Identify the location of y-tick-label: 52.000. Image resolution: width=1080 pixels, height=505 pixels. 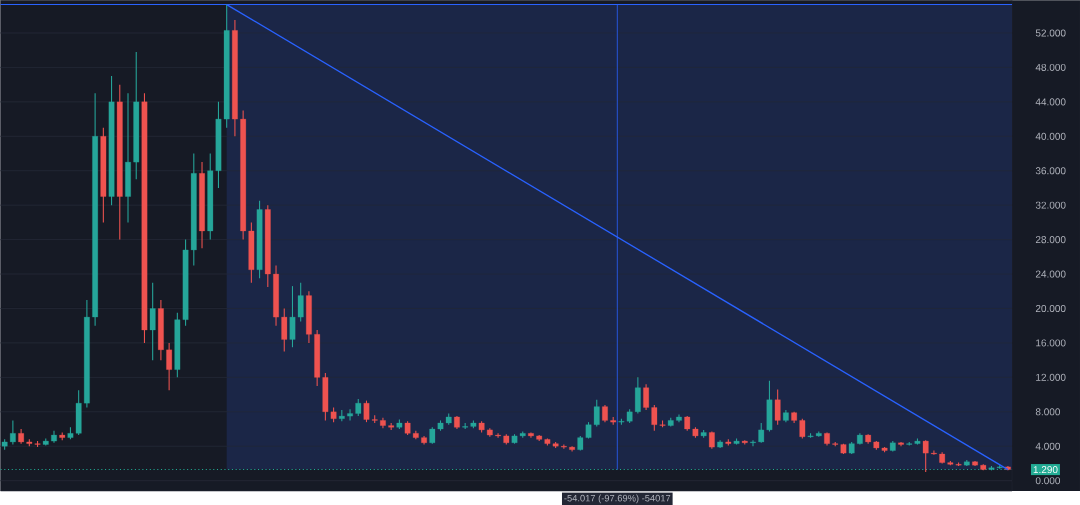
(1050, 33).